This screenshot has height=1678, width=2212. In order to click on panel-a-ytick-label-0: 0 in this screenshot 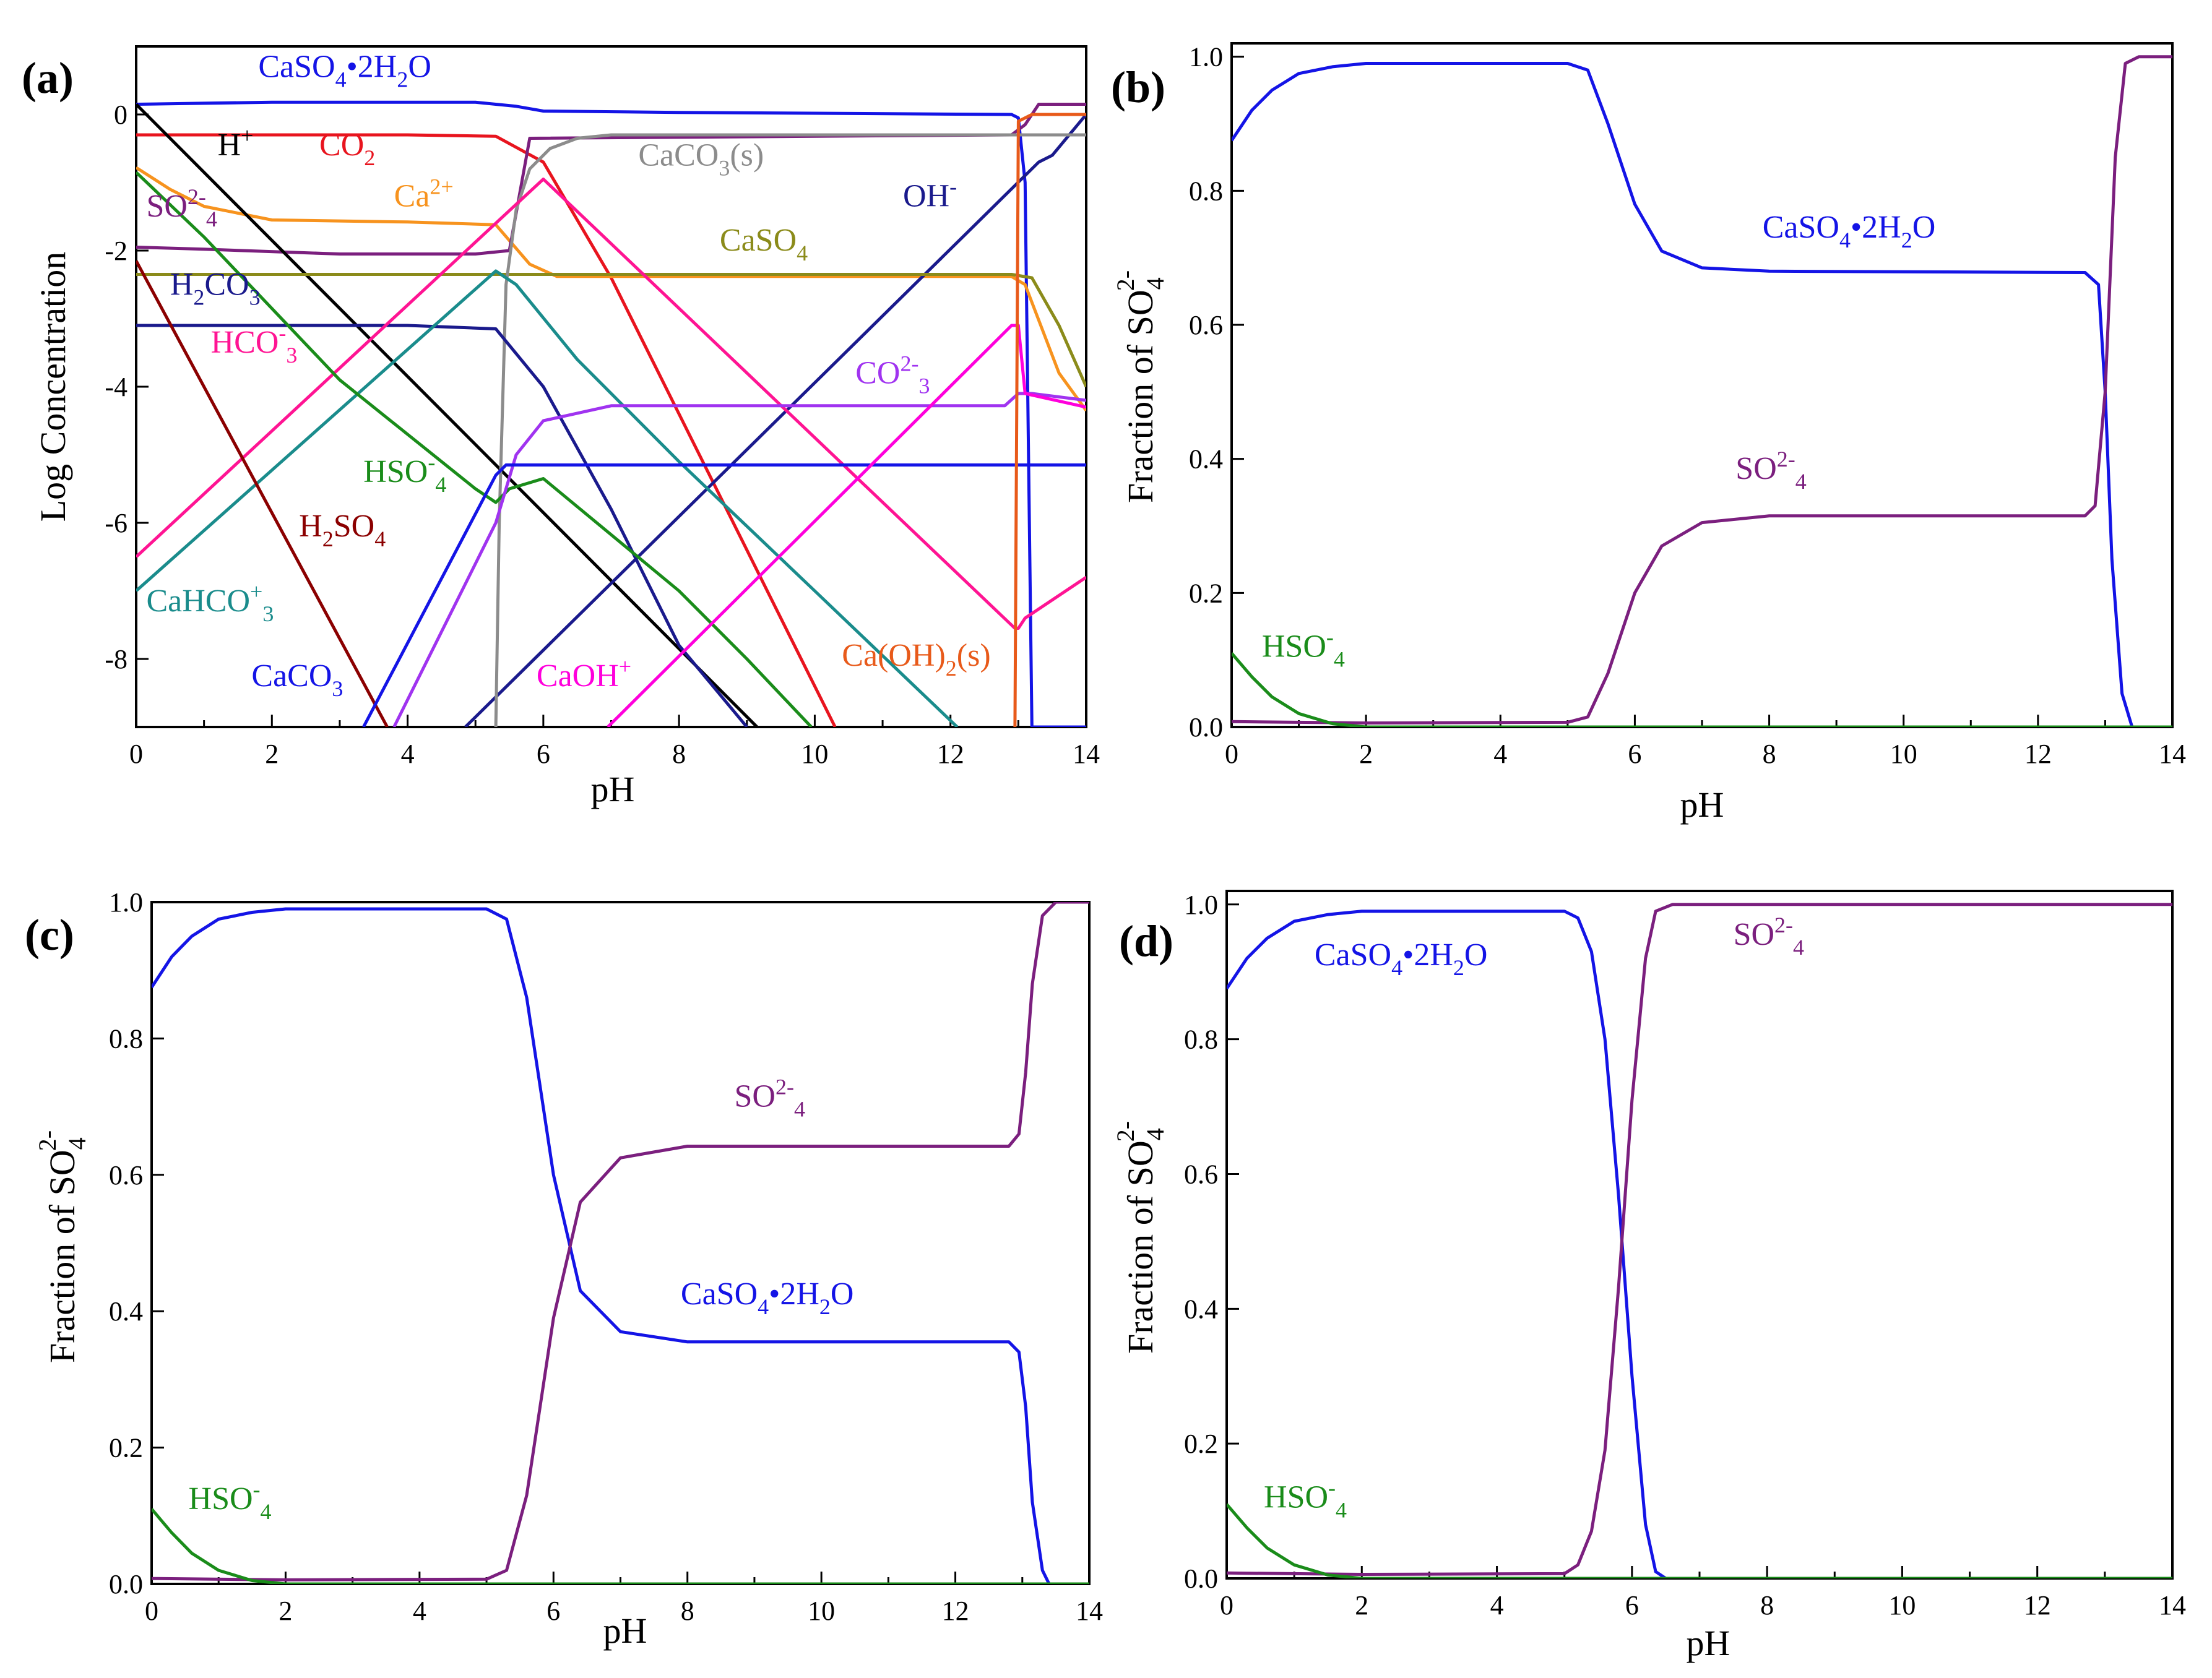, I will do `click(120, 115)`.